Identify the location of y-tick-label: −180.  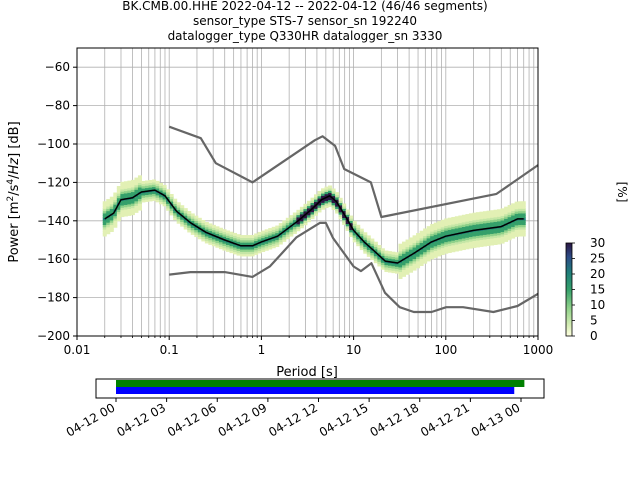
(53, 298).